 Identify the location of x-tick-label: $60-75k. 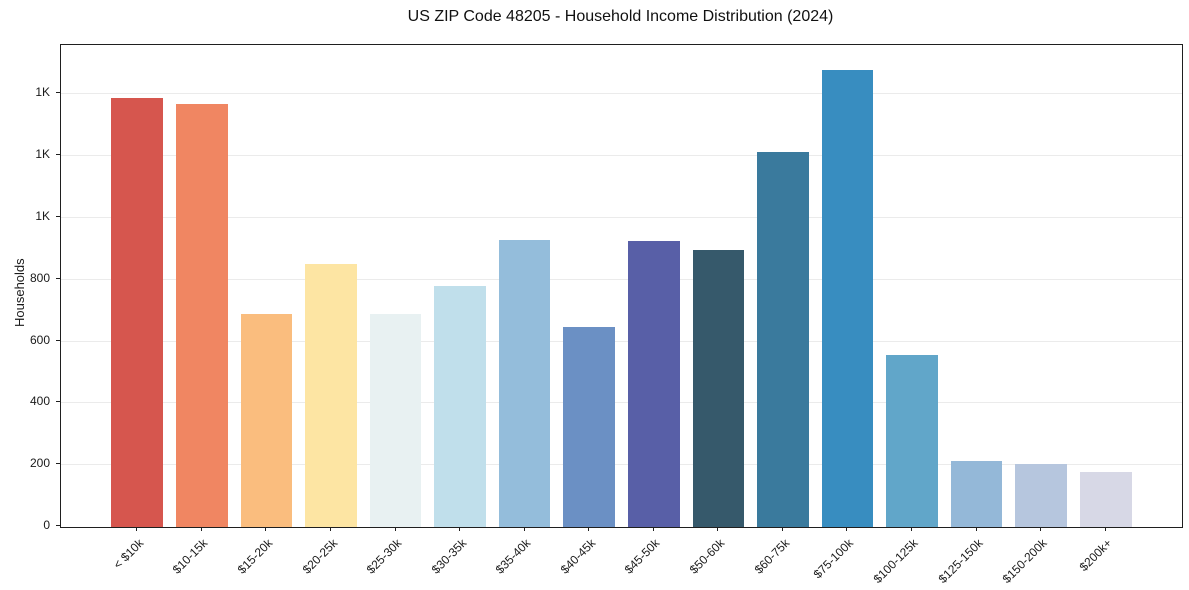
(771, 556).